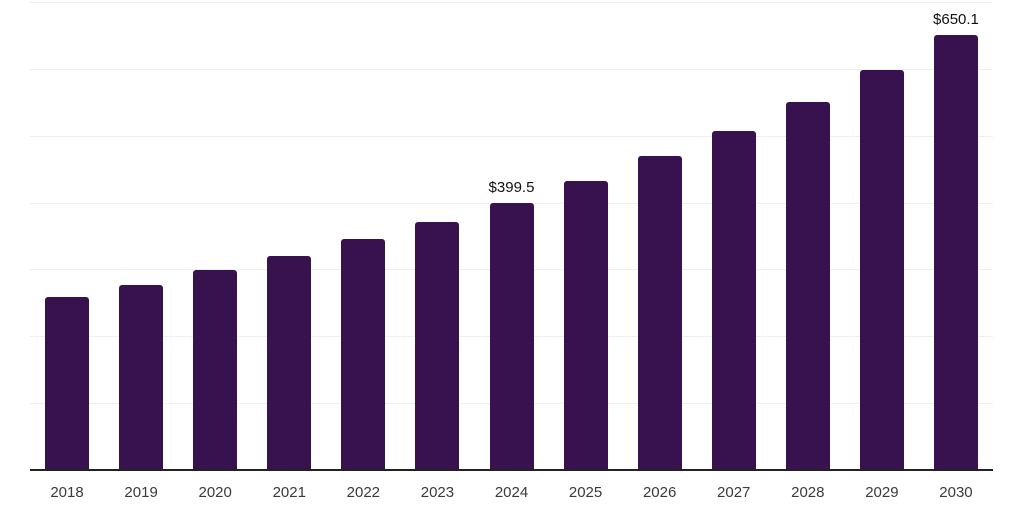 Image resolution: width=1024 pixels, height=512 pixels. Describe the element at coordinates (733, 300) in the screenshot. I see `bar-2027` at that location.